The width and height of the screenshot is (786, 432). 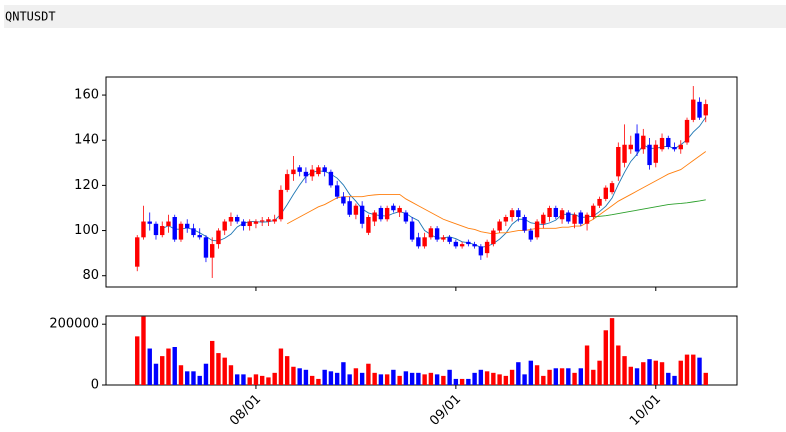 I want to click on y-tick-label: 100, so click(x=86, y=230).